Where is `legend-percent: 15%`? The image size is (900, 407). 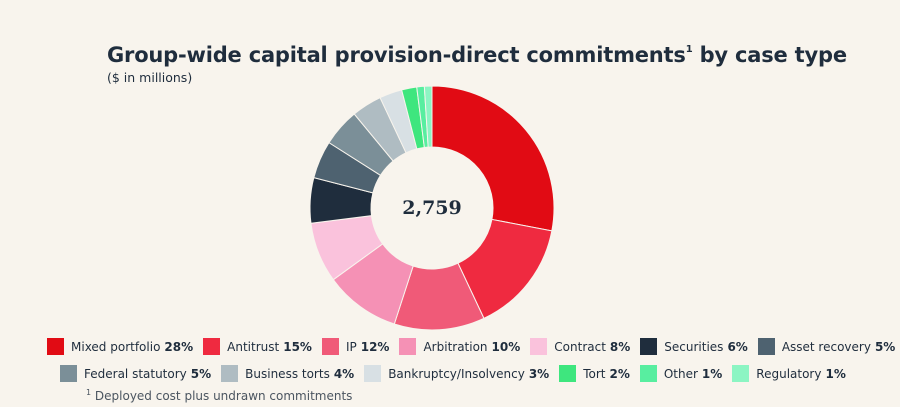 legend-percent: 15% is located at coordinates (297, 346).